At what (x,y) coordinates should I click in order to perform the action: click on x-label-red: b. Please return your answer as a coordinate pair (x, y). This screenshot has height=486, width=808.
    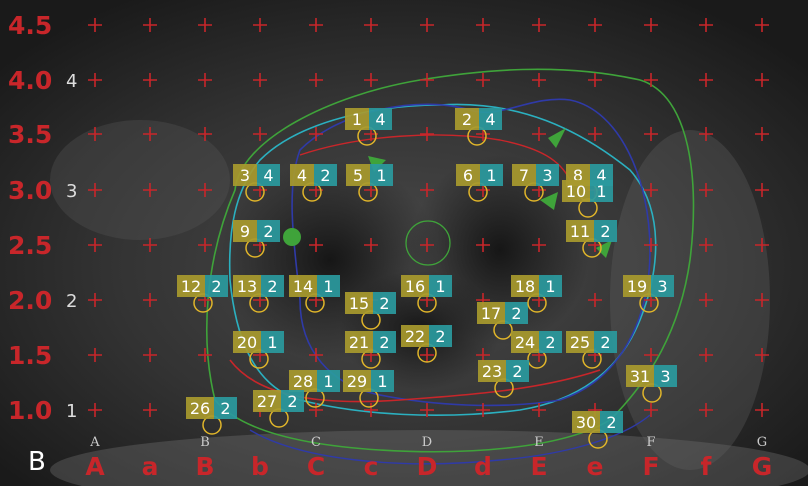
    Looking at the image, I should click on (260, 466).